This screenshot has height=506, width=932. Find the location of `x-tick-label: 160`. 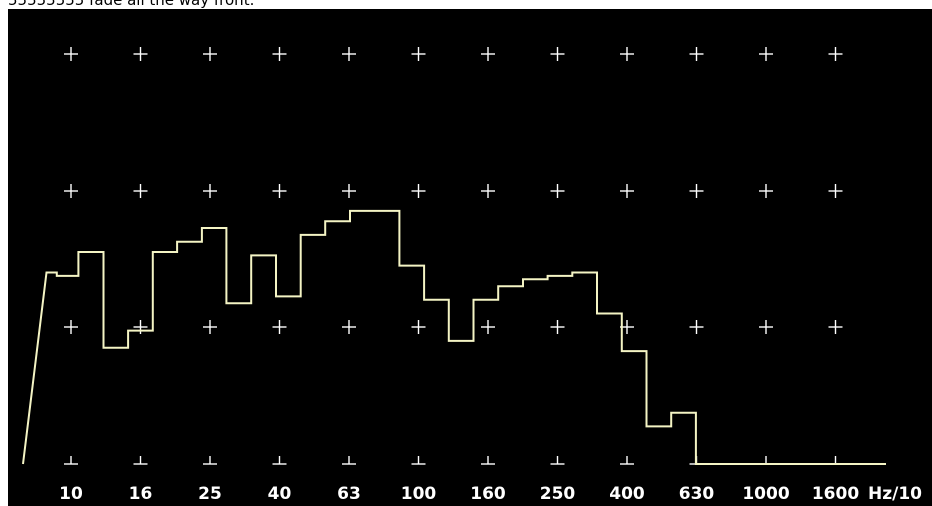

x-tick-label: 160 is located at coordinates (488, 494).